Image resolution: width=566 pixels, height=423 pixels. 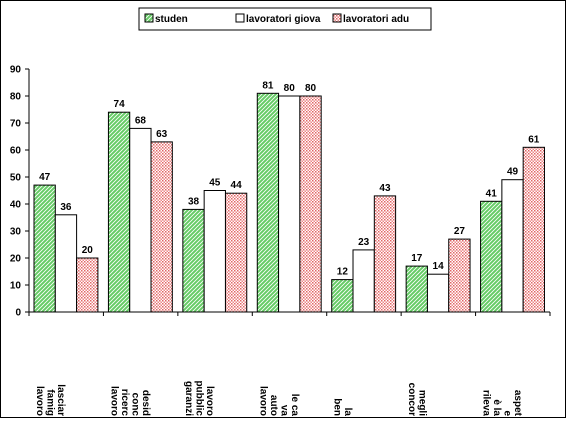 What do you see at coordinates (534, 139) in the screenshot?
I see `data-label: 61` at bounding box center [534, 139].